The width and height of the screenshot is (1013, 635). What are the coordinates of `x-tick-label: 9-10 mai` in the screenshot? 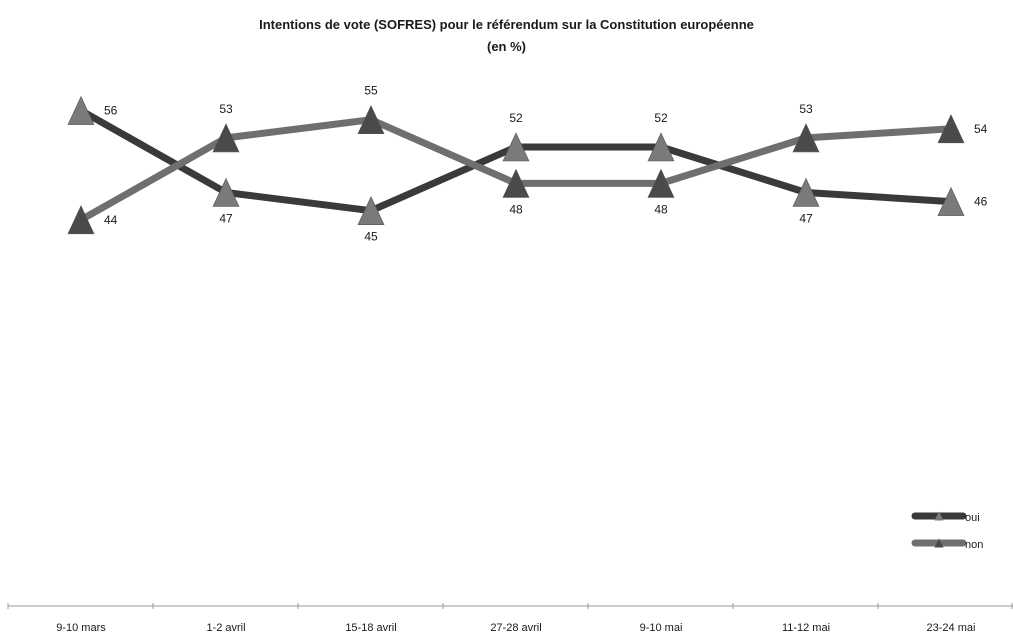 It's located at (661, 628).